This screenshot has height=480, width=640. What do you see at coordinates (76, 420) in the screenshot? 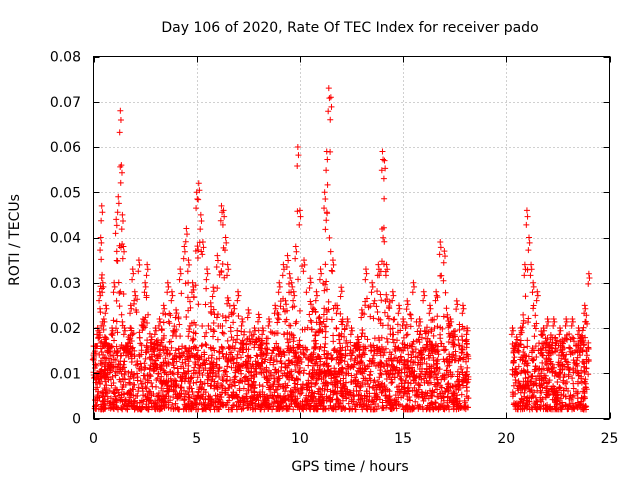
I see `y-tick-label: 0` at bounding box center [76, 420].